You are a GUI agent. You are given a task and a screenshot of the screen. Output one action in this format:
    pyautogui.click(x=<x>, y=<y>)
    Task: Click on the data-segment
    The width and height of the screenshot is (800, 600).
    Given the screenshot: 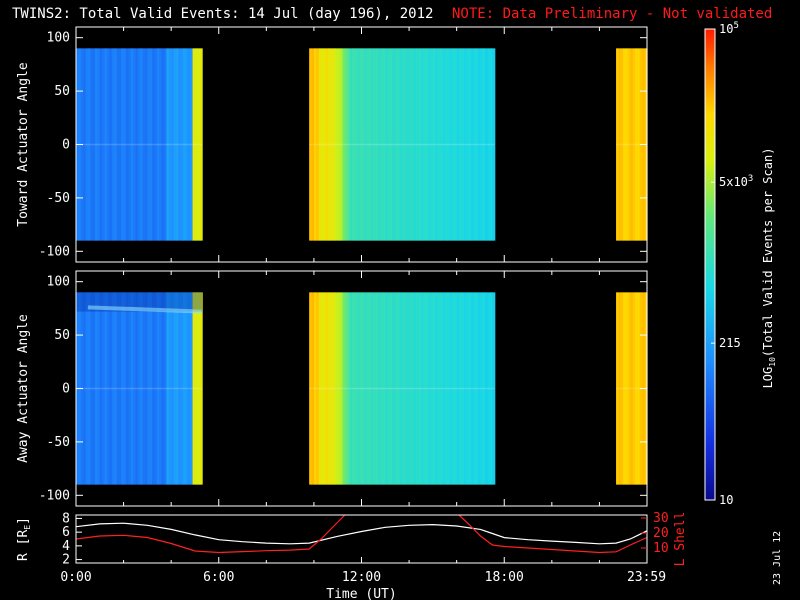 What is the action you would take?
    pyautogui.click(x=139, y=144)
    